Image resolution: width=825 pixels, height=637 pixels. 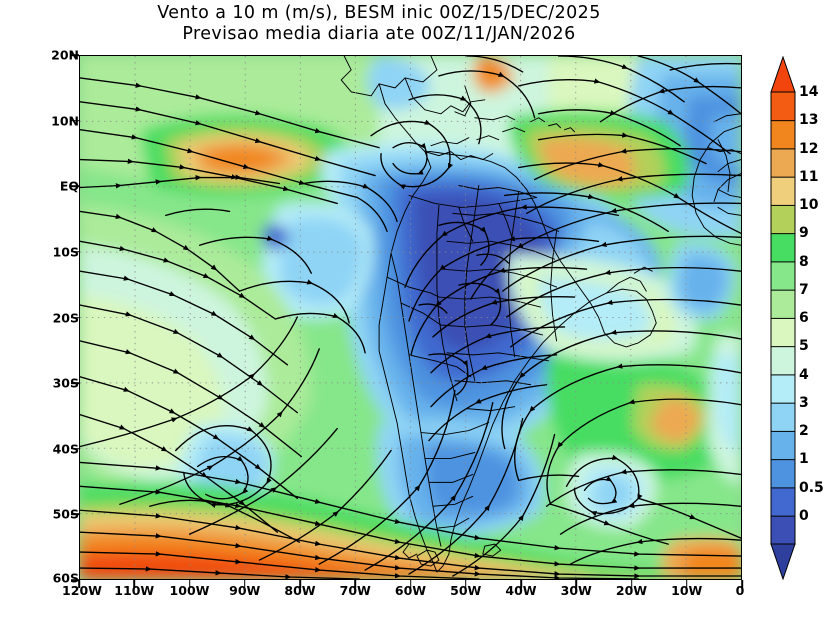 I want to click on x-axis-label-90w: 90W, so click(x=245, y=590).